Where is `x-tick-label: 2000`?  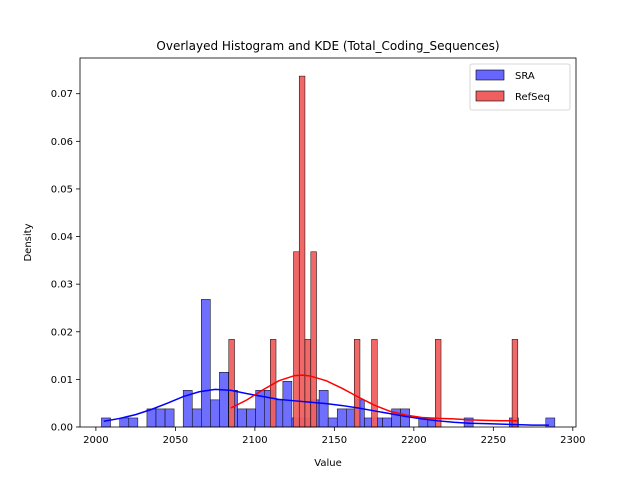 x-tick-label: 2000 is located at coordinates (95, 440).